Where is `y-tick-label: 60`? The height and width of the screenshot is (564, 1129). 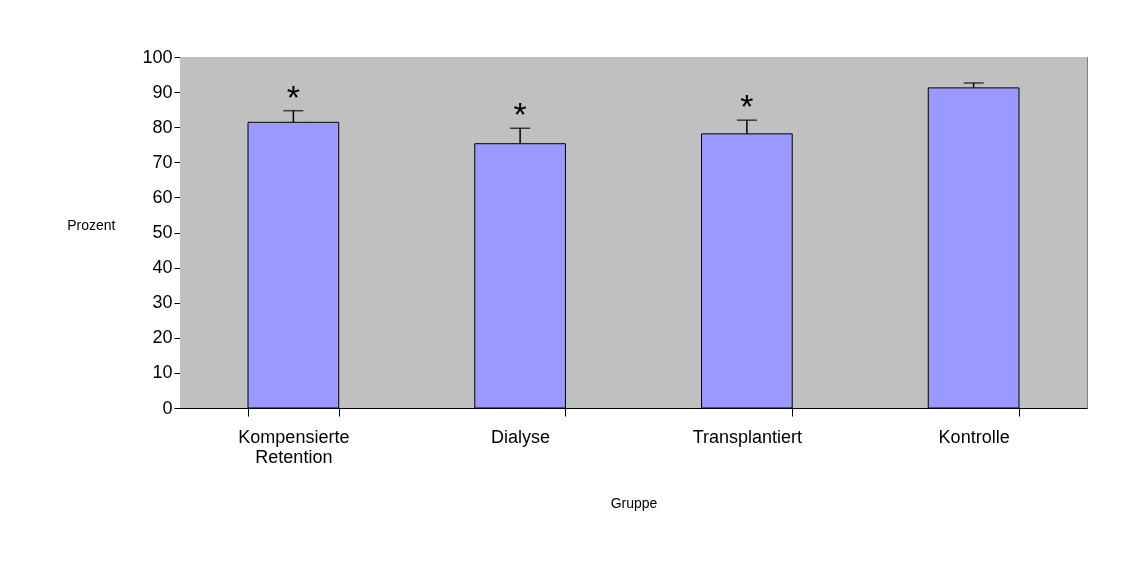
y-tick-label: 60 is located at coordinates (162, 196).